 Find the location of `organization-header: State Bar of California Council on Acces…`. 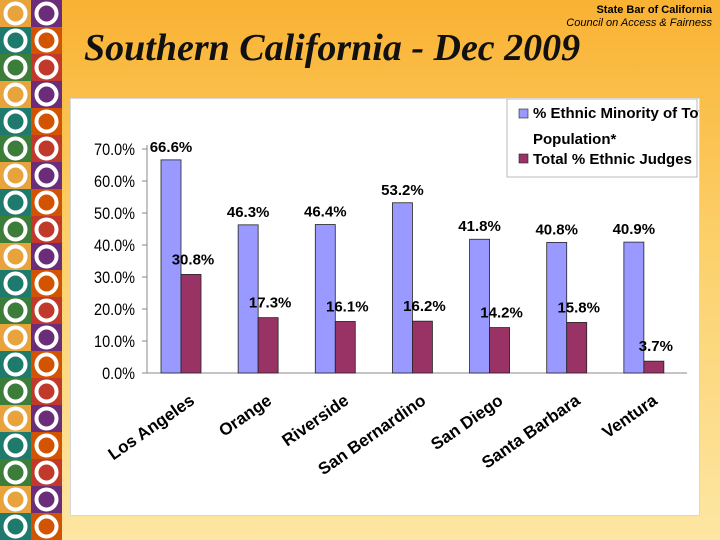

organization-header: State Bar of California Council on Acces… is located at coordinates (639, 17).